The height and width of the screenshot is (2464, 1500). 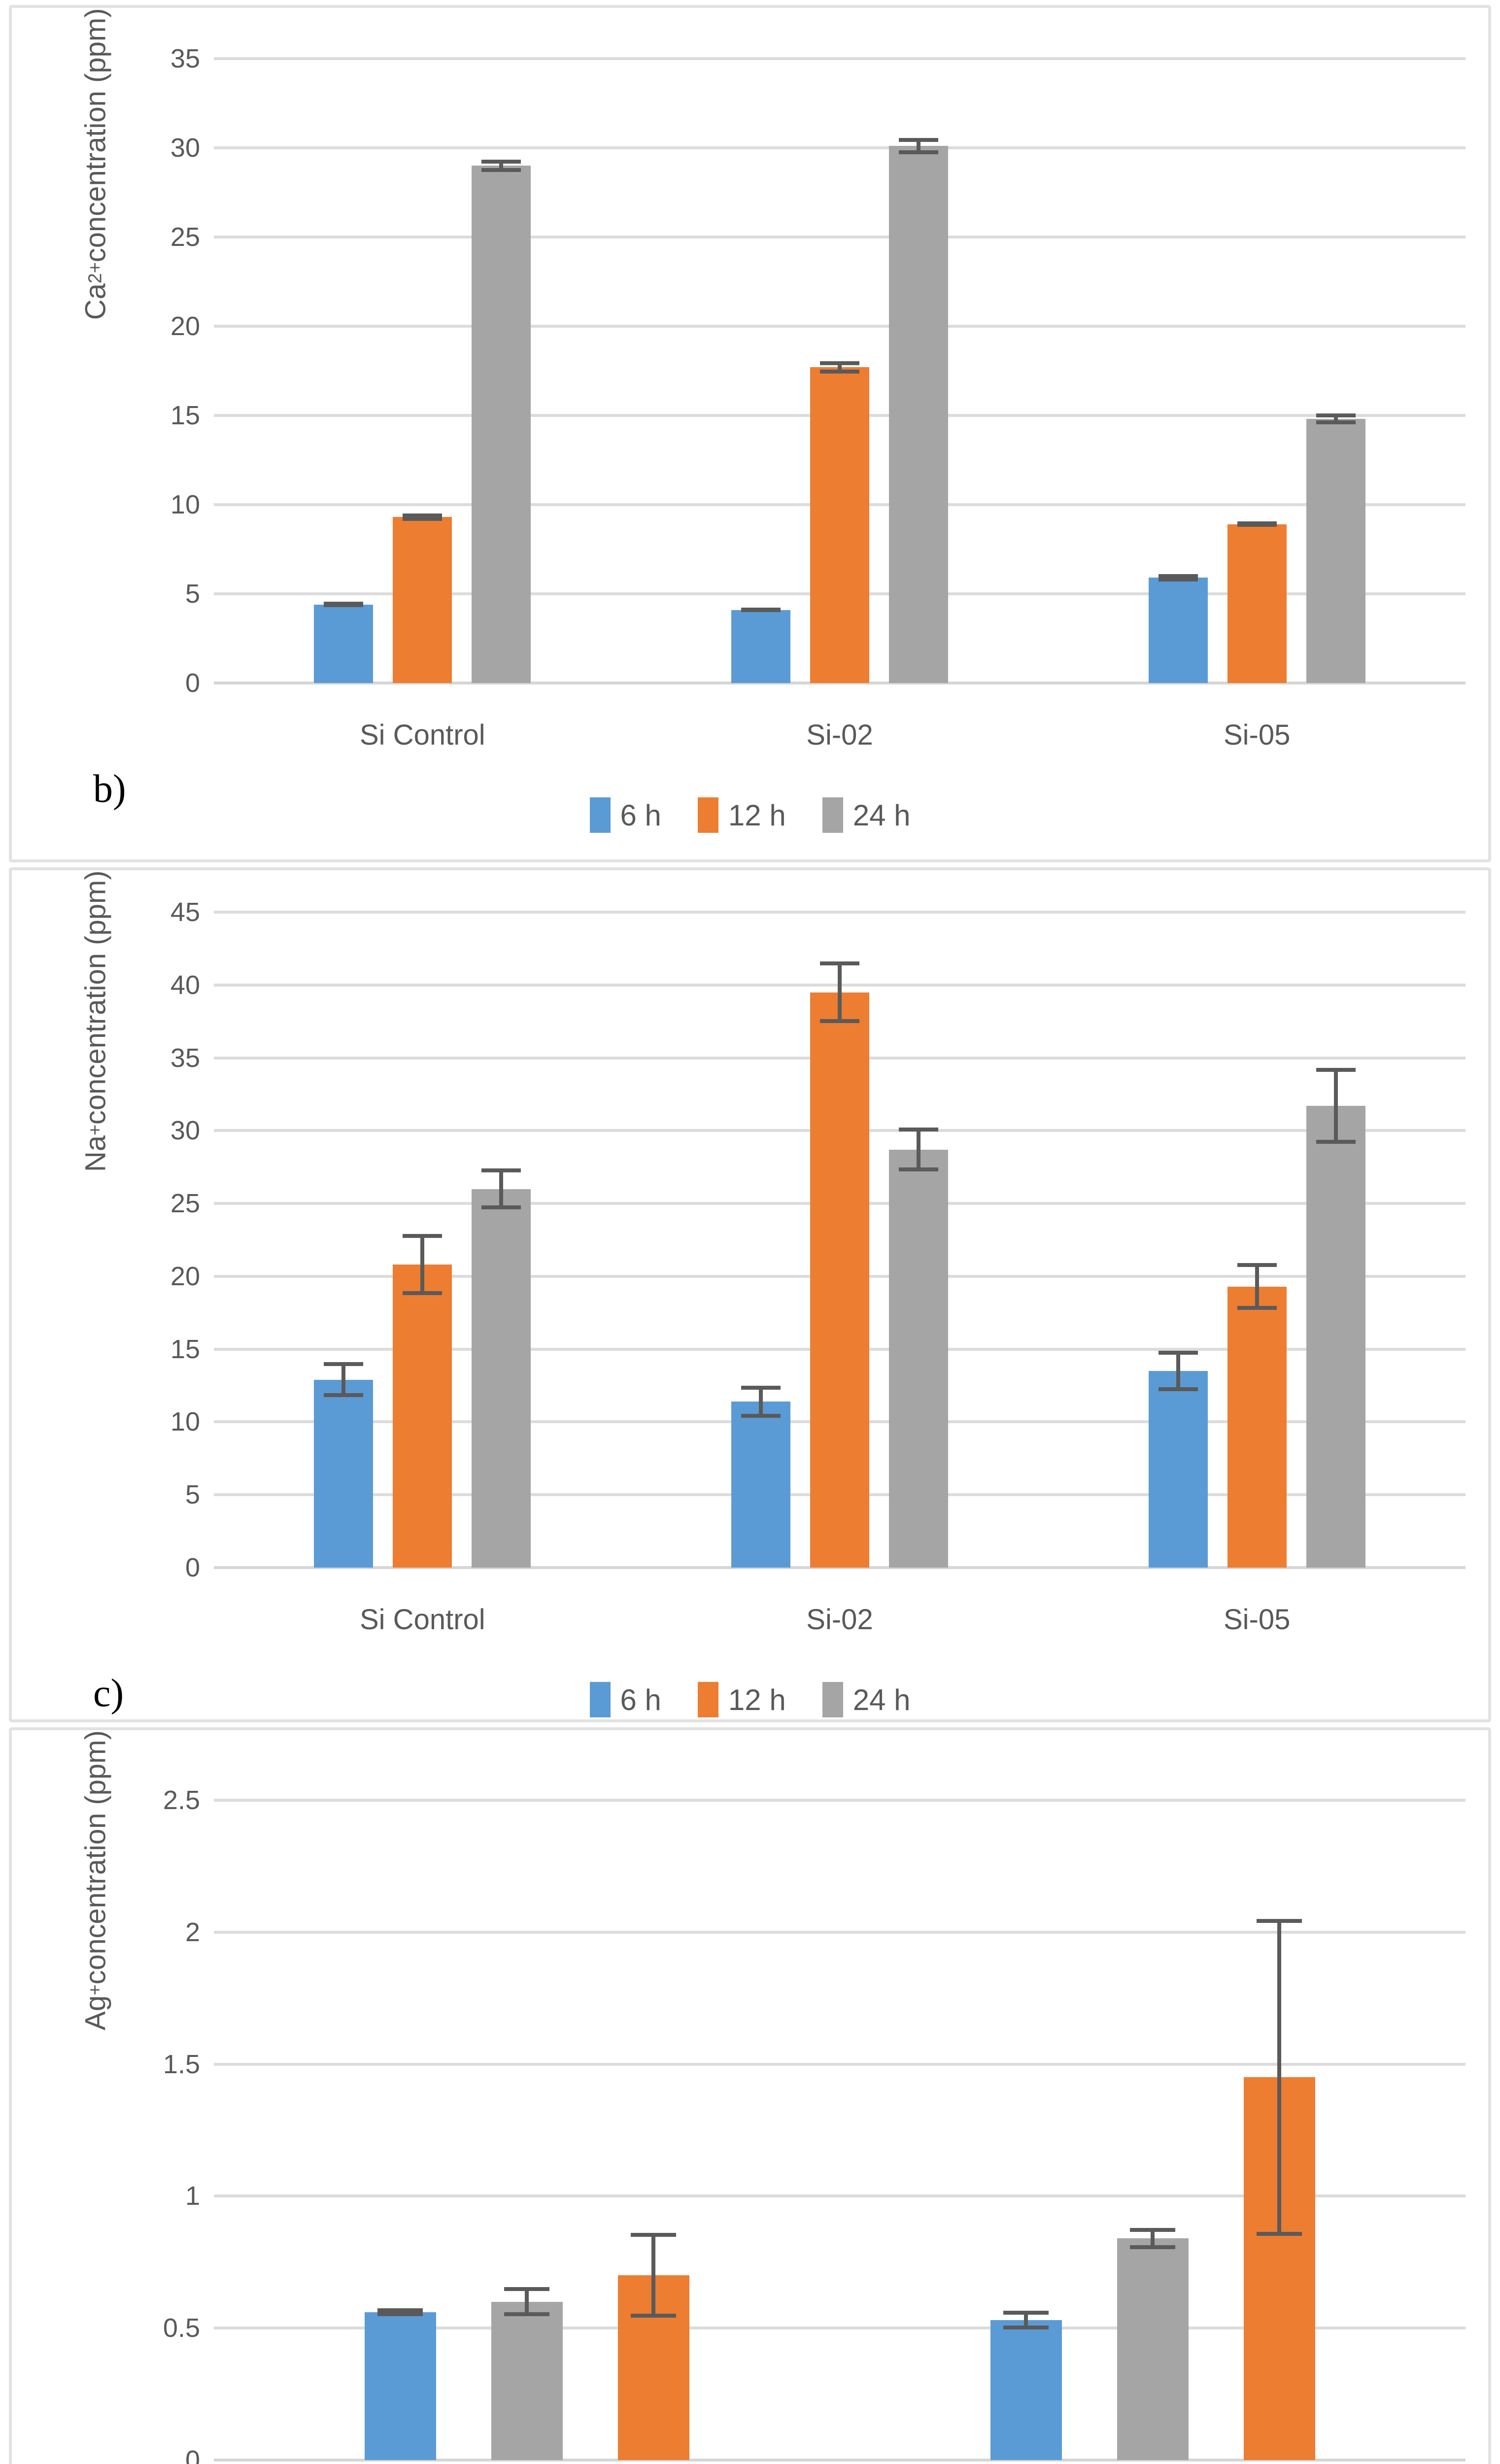 I want to click on y-tick-label: 2, so click(x=192, y=1932).